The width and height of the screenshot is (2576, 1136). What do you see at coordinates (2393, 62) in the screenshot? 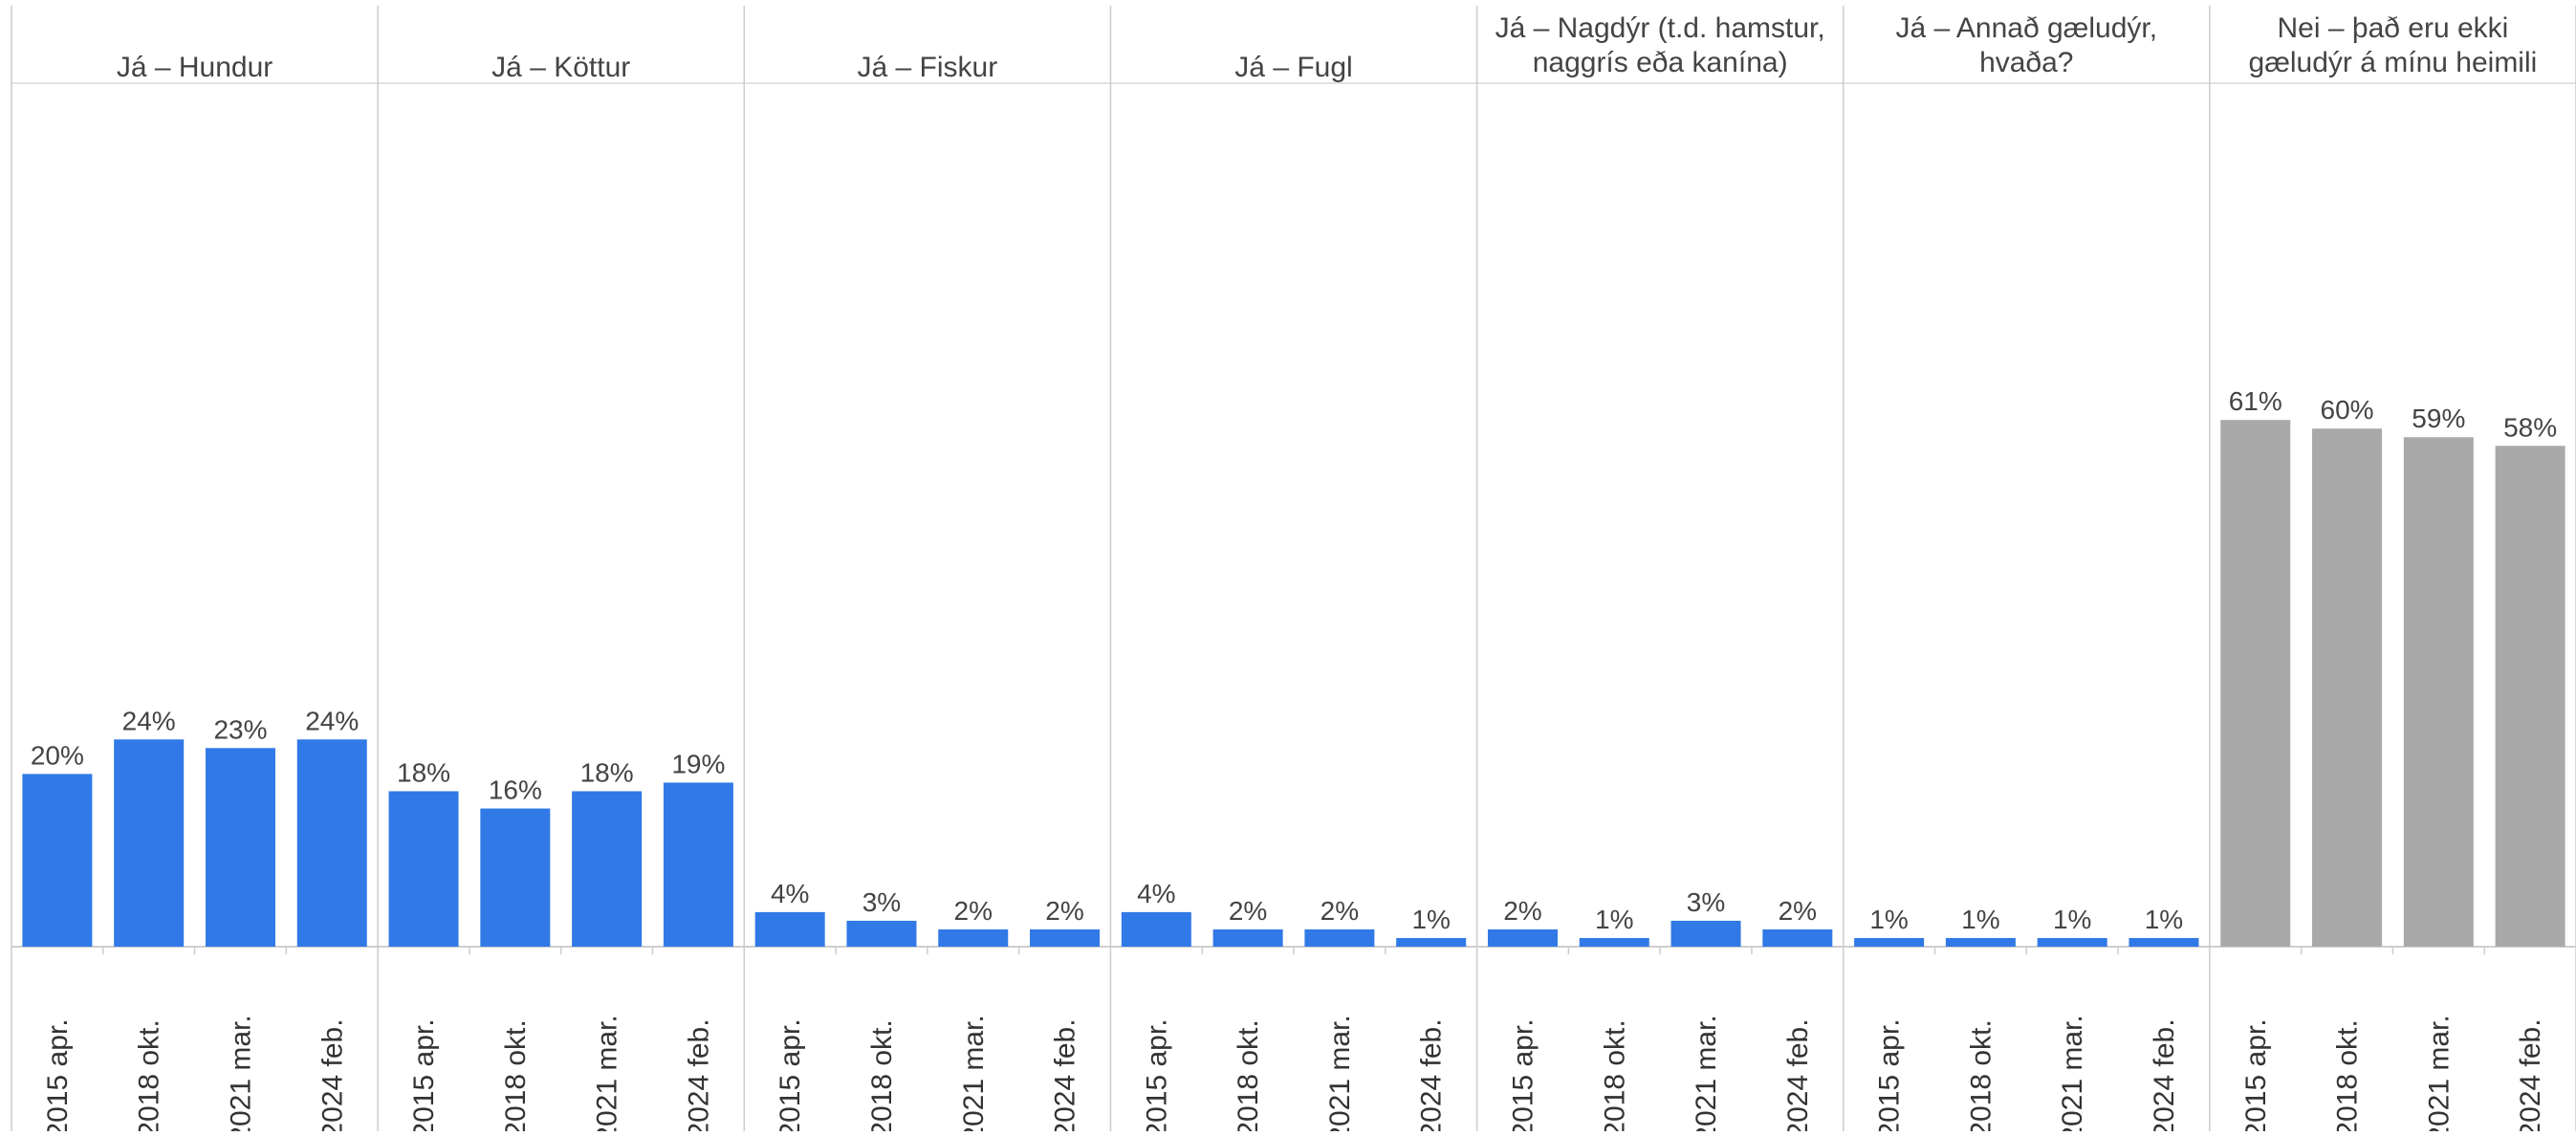
I see `panel-title: gæludýr á mínu heimili` at bounding box center [2393, 62].